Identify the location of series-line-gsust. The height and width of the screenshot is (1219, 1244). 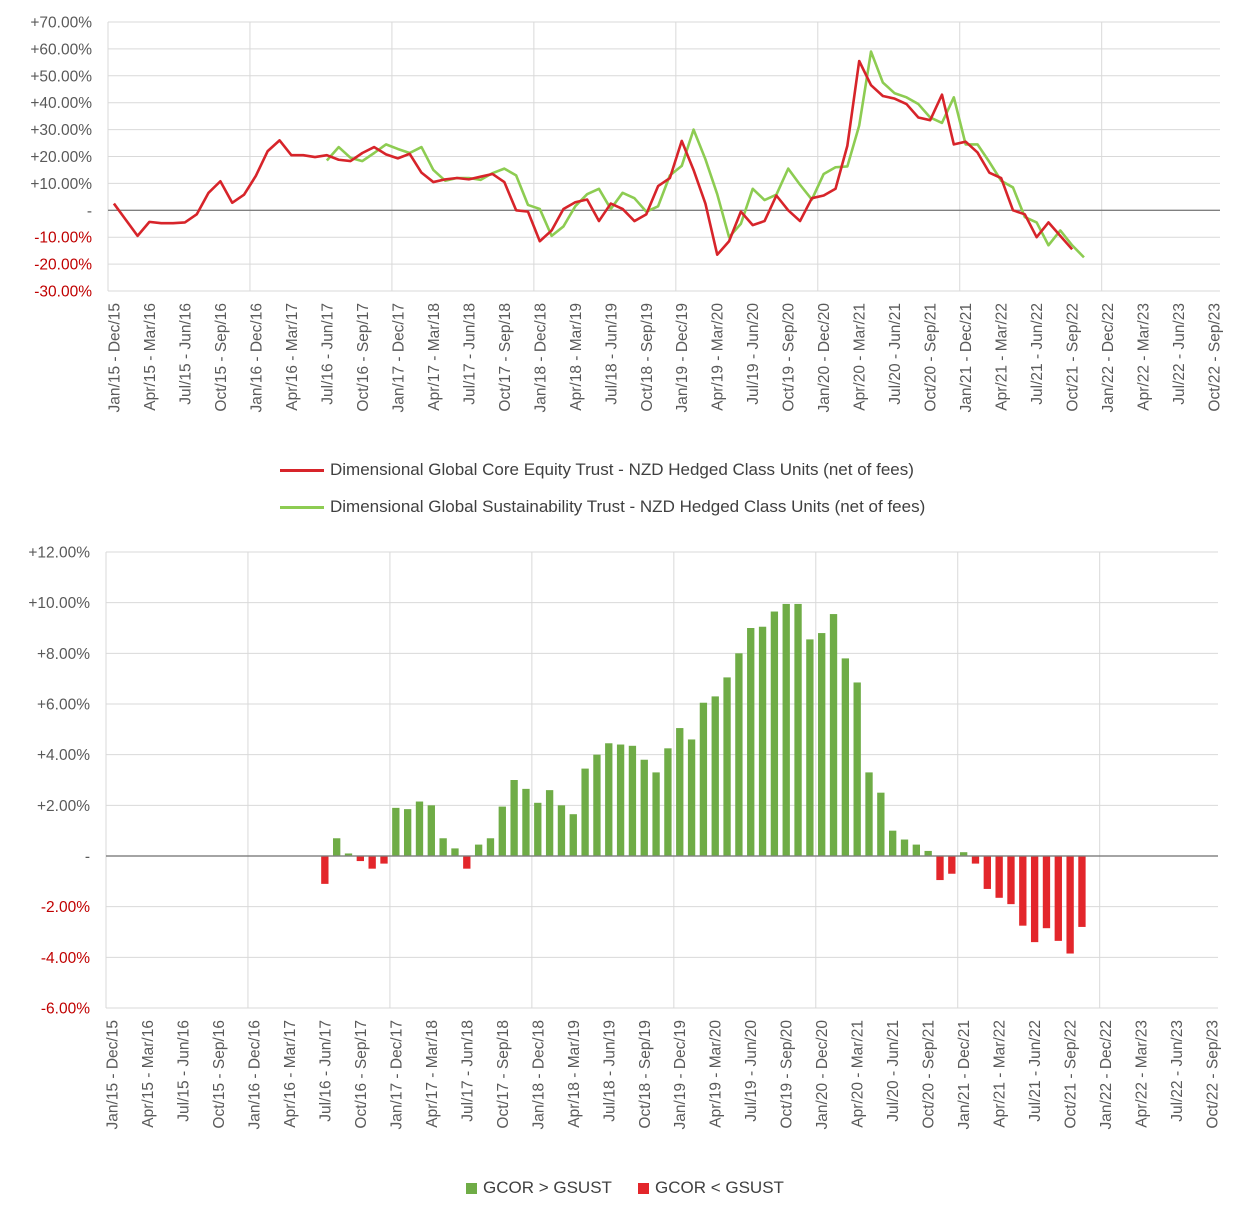
(705, 154).